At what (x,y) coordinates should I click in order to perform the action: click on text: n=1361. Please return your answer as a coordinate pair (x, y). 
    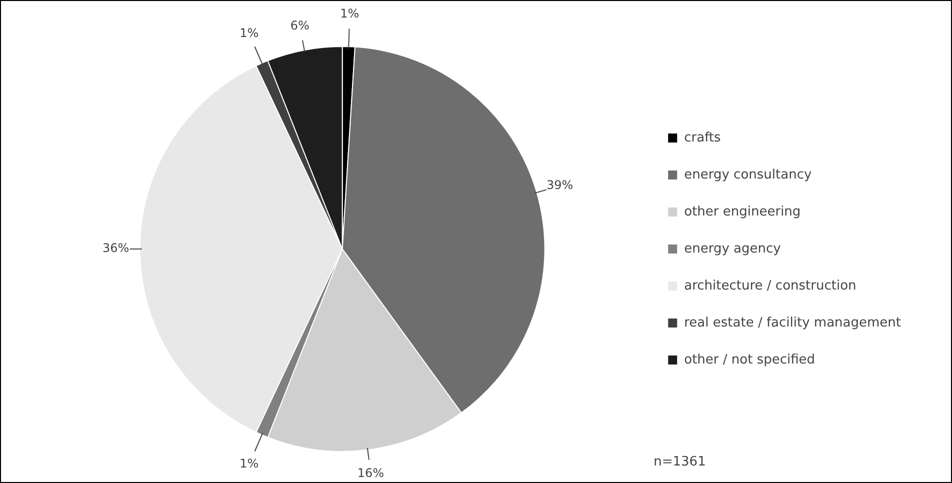
    Looking at the image, I should click on (680, 462).